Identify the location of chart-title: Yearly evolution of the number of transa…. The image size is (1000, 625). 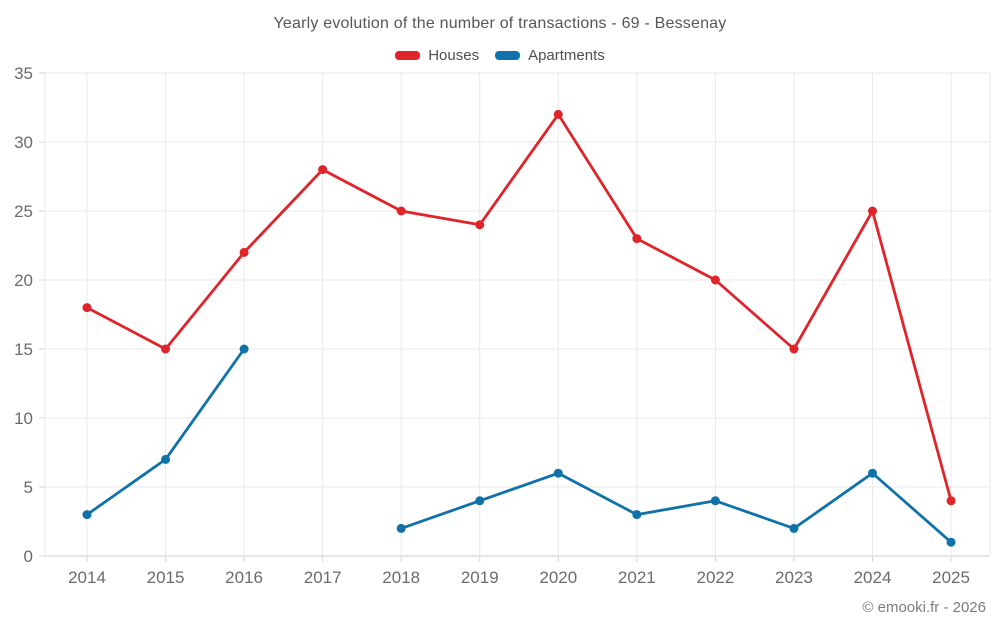
(500, 23).